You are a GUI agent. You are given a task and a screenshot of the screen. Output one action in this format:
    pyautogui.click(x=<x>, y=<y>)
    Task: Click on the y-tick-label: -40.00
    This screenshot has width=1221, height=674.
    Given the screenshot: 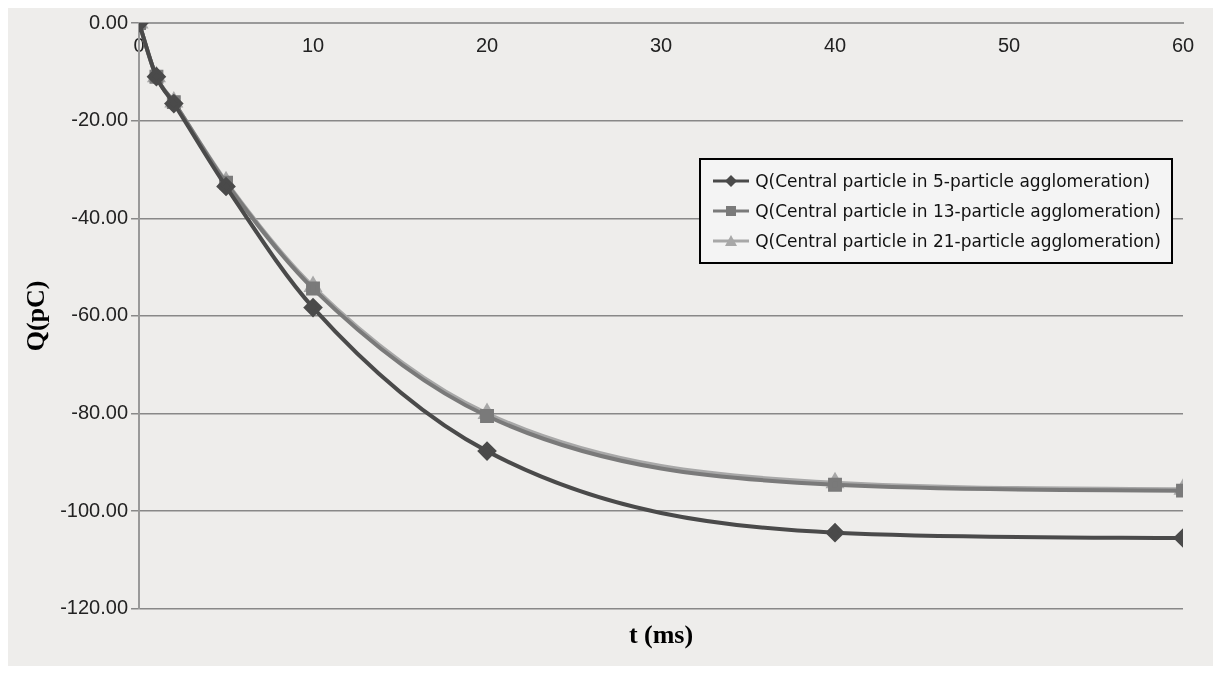 What is the action you would take?
    pyautogui.click(x=100, y=216)
    